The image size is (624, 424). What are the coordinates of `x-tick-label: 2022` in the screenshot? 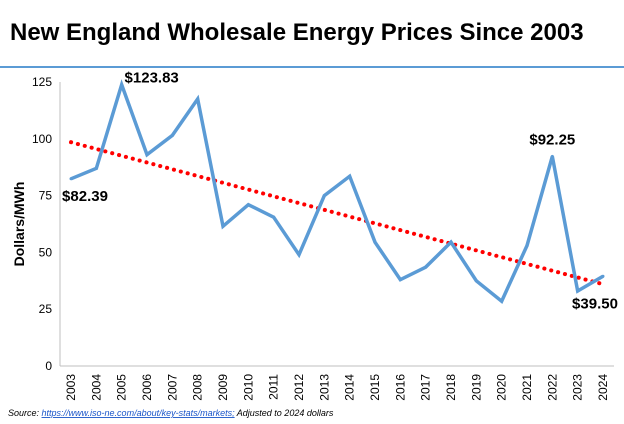 It's located at (552, 387).